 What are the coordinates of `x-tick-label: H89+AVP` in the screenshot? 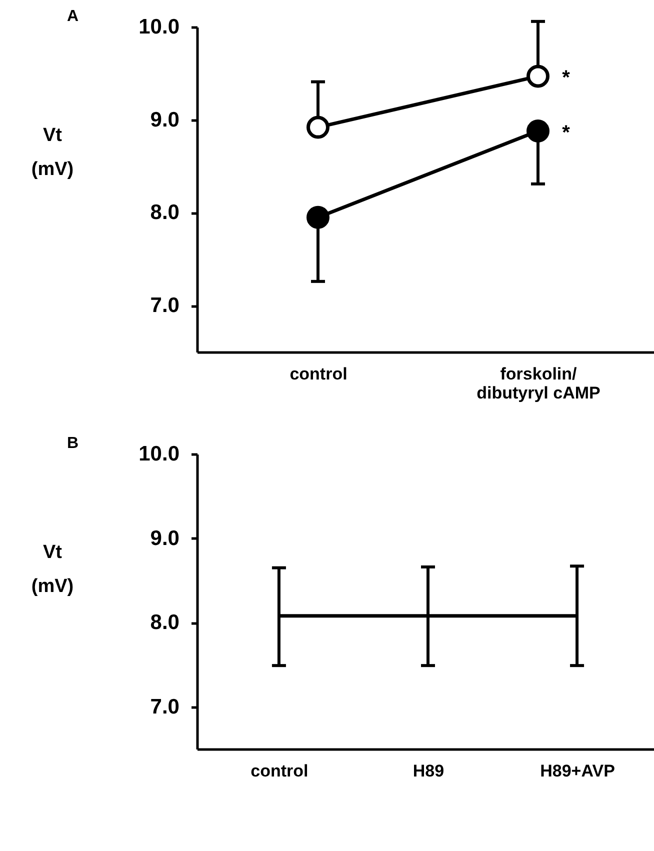 It's located at (577, 771).